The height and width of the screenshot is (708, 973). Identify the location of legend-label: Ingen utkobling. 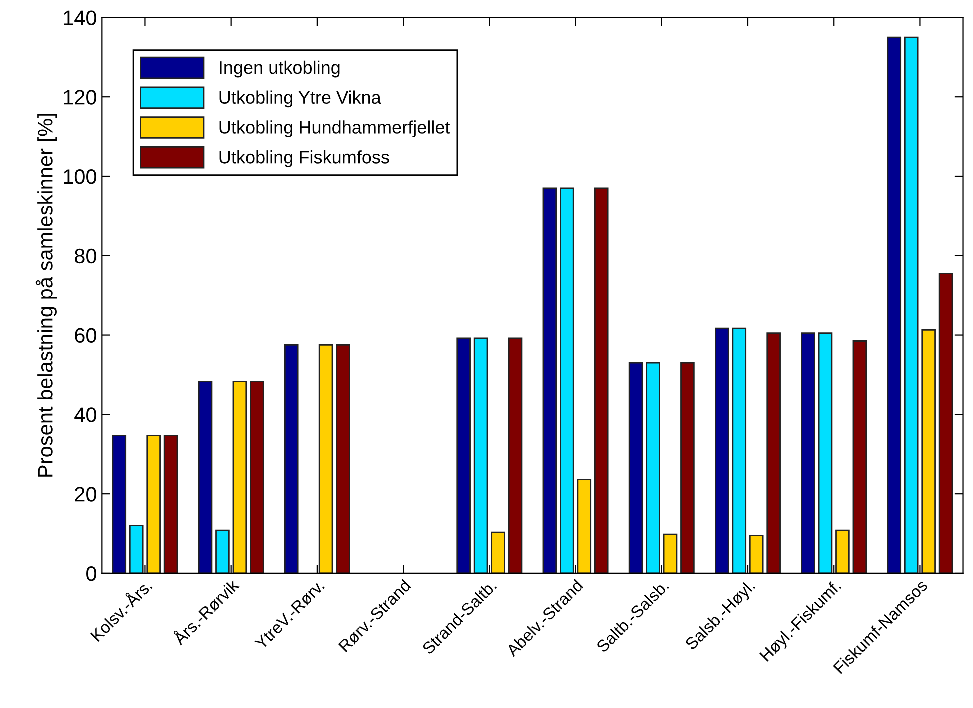
(280, 69).